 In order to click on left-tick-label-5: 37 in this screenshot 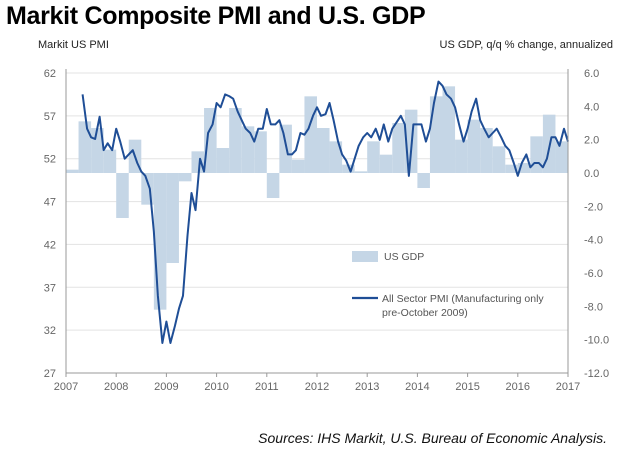, I will do `click(50, 288)`.